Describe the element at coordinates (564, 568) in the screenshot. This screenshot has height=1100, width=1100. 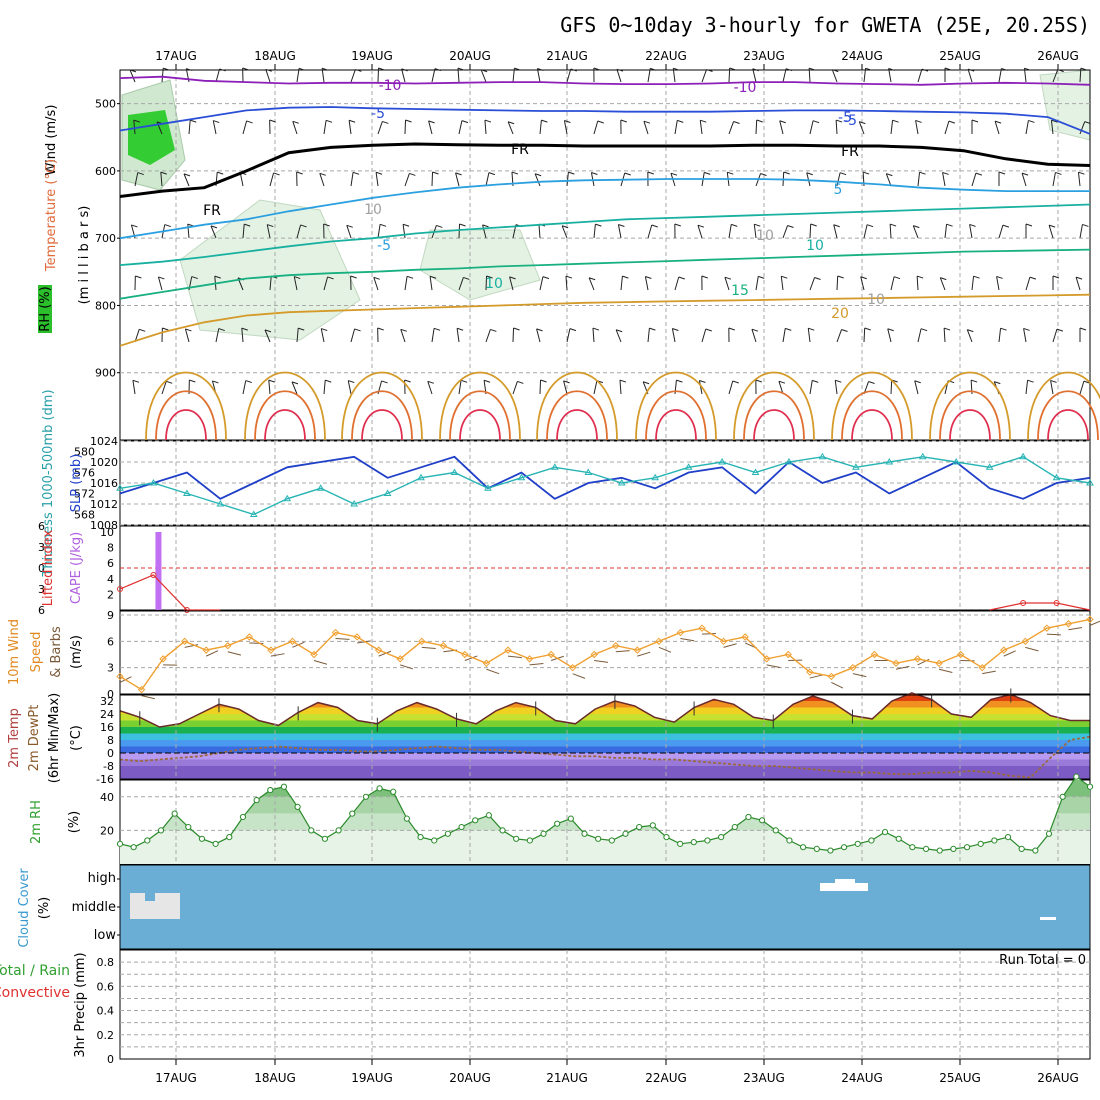
I see `cape-lifted-panel: 2 4 6 8 10 6 3 0 3 6` at that location.